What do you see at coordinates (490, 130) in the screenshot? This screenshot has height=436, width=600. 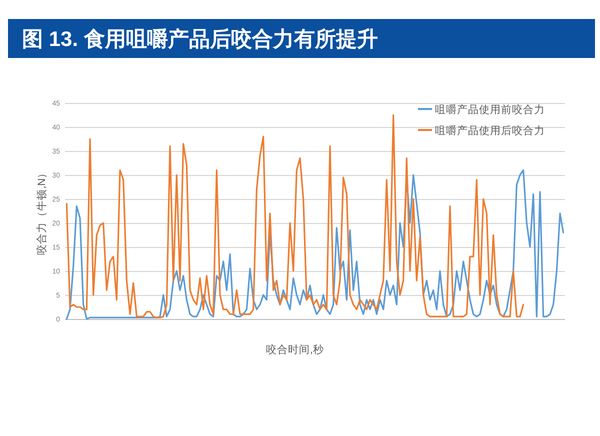 I see `legend-label: 咀嚼产品使用后咬合力` at bounding box center [490, 130].